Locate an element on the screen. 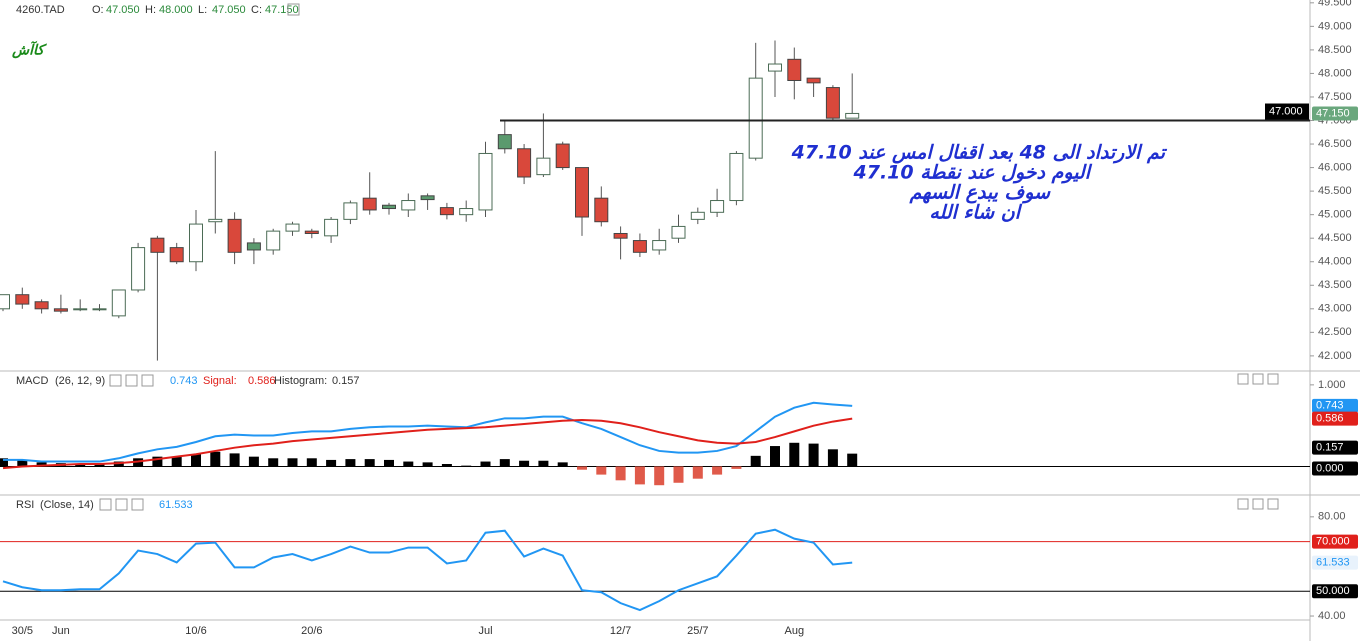  annotation: سوف يبدع السهم is located at coordinates (980, 193).